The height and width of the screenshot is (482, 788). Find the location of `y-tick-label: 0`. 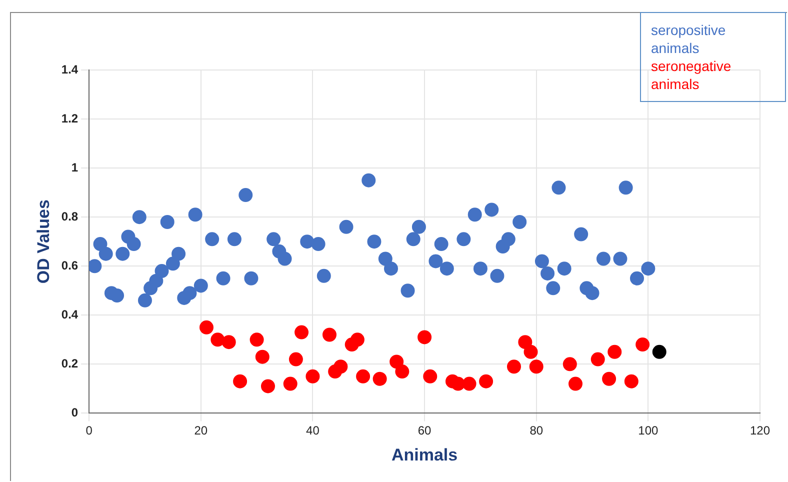

y-tick-label: 0 is located at coordinates (74, 413).